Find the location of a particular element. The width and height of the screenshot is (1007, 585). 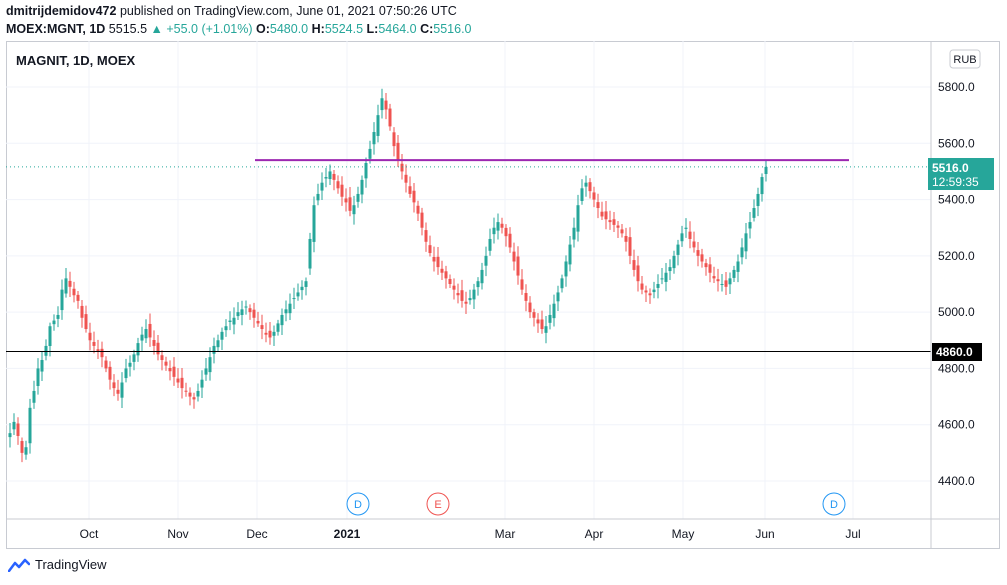

tradingview-logo-icon is located at coordinates (19, 565).